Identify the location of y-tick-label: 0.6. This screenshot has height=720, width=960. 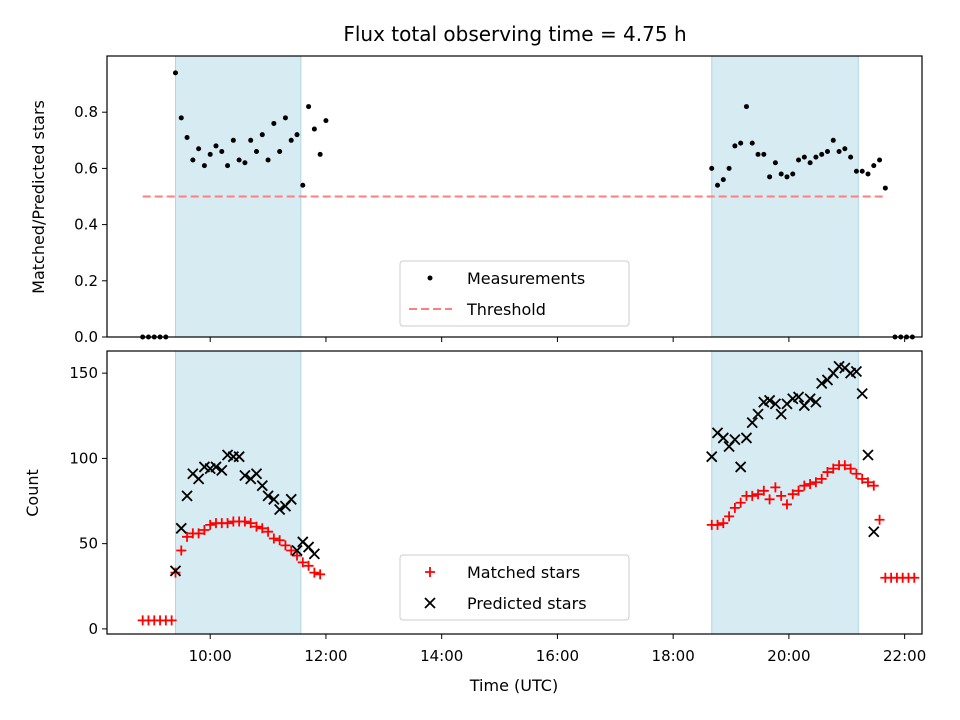
(86, 168).